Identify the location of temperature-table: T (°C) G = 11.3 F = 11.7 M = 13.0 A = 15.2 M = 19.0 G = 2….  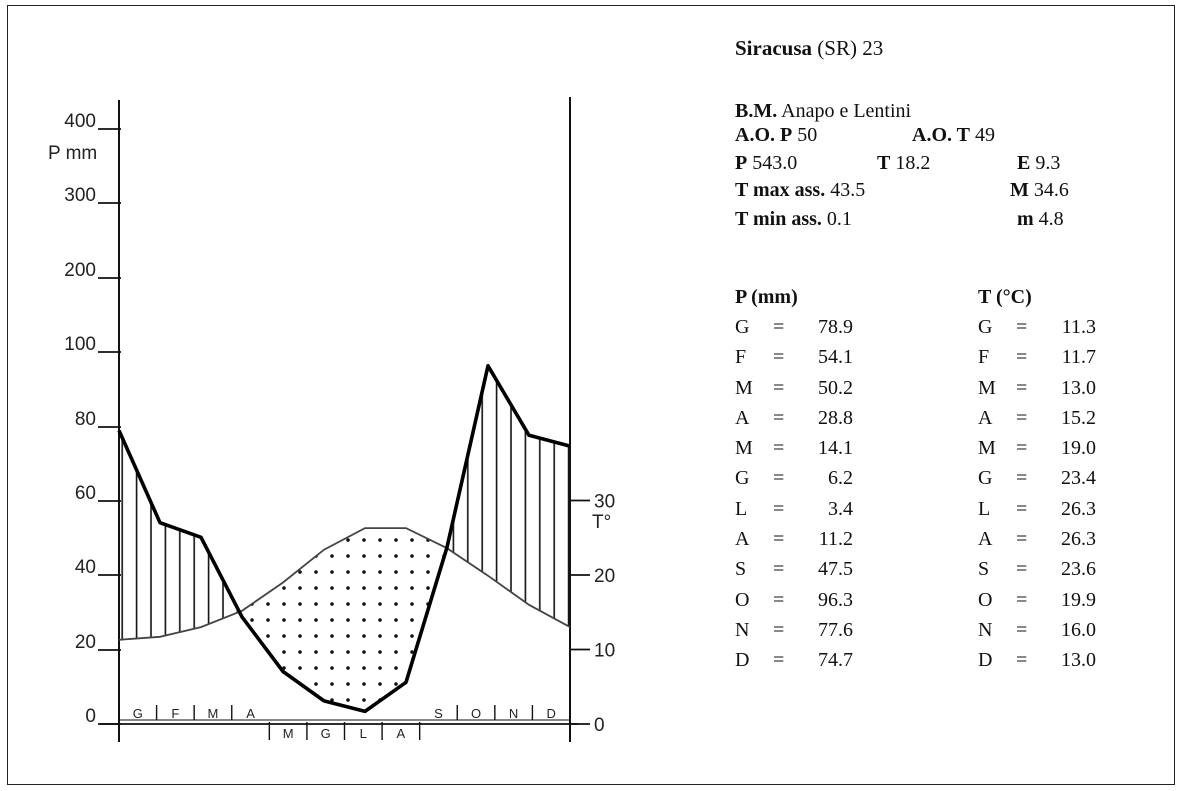
(1037, 479).